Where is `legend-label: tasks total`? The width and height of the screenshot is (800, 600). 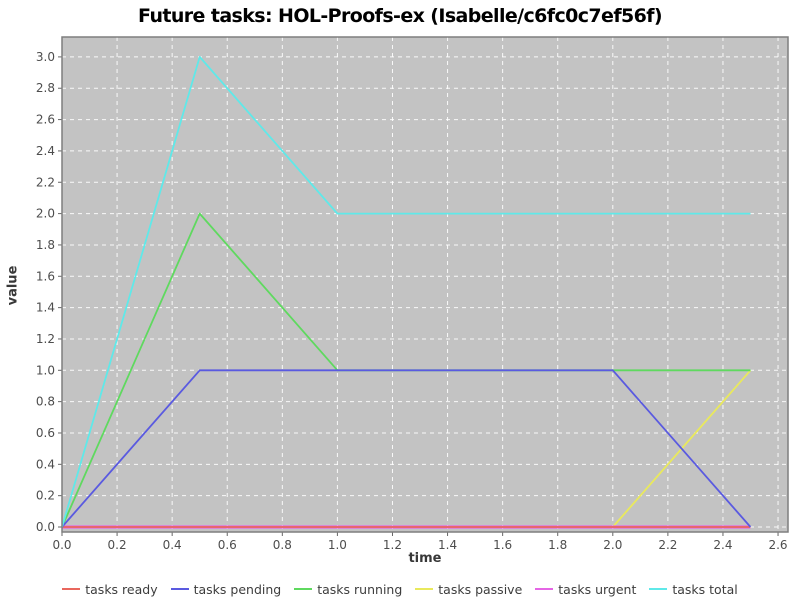
legend-label: tasks total is located at coordinates (705, 589).